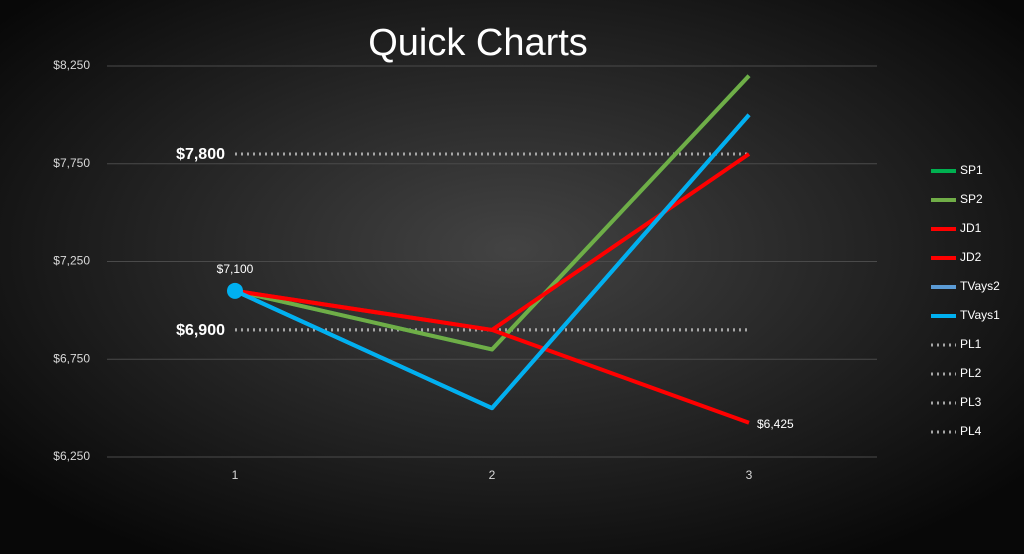  I want to click on point-marker, so click(235, 290).